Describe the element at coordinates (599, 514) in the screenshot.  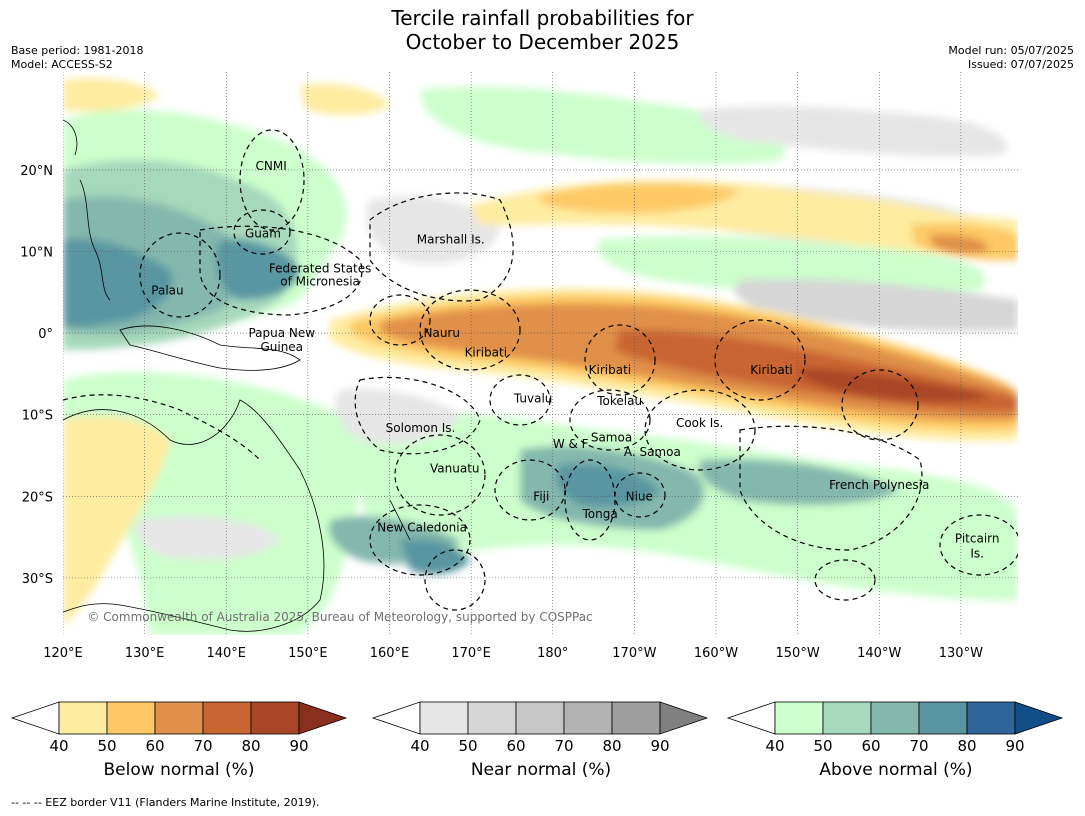
I see `region-label: Tonga` at that location.